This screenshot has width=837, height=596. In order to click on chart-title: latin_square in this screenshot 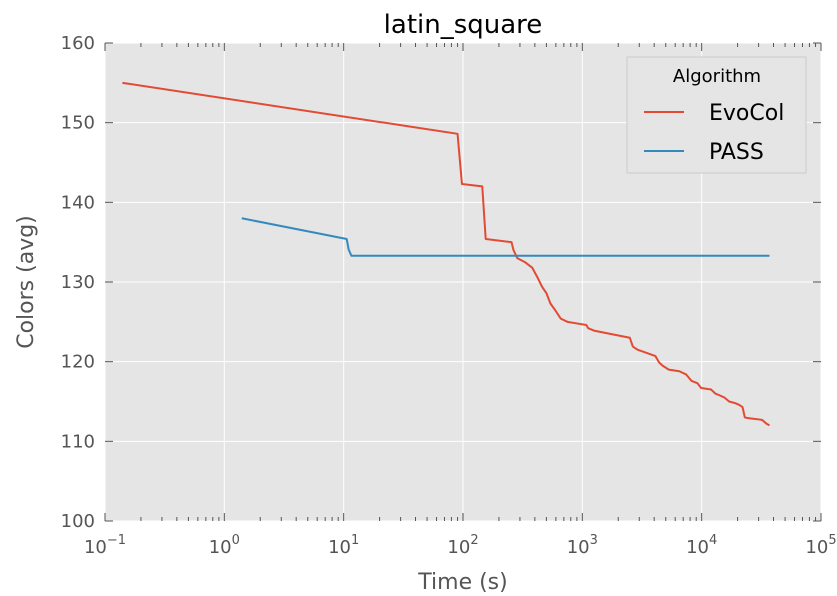, I will do `click(463, 25)`.